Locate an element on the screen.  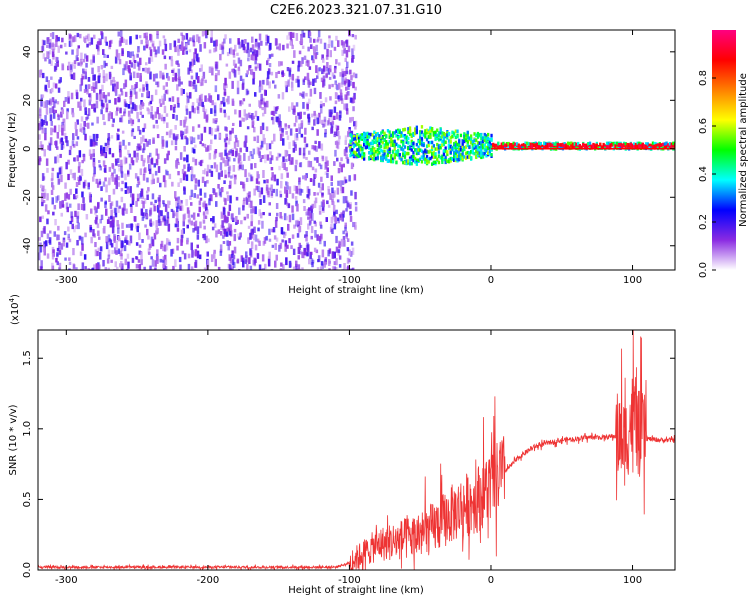
spectrogram-y-tick-label: 0 is located at coordinates (27, 149).